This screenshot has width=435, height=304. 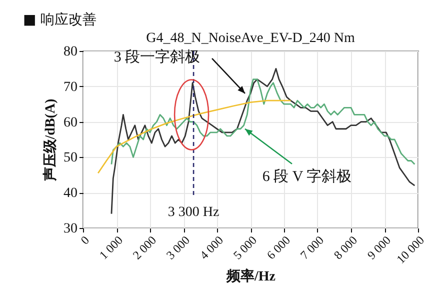 What do you see at coordinates (278, 247) in the screenshot?
I see `x-tick-label: 6 000` at bounding box center [278, 247].